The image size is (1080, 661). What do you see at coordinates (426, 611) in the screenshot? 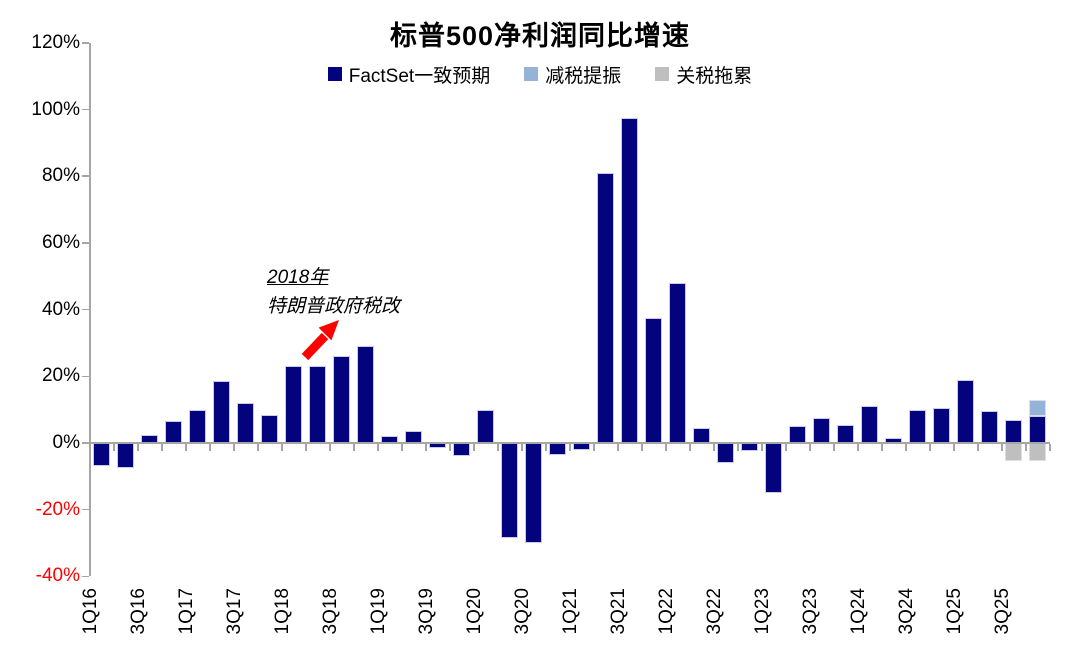
I see `x-axis-label-3Q19: 3Q19` at bounding box center [426, 611].